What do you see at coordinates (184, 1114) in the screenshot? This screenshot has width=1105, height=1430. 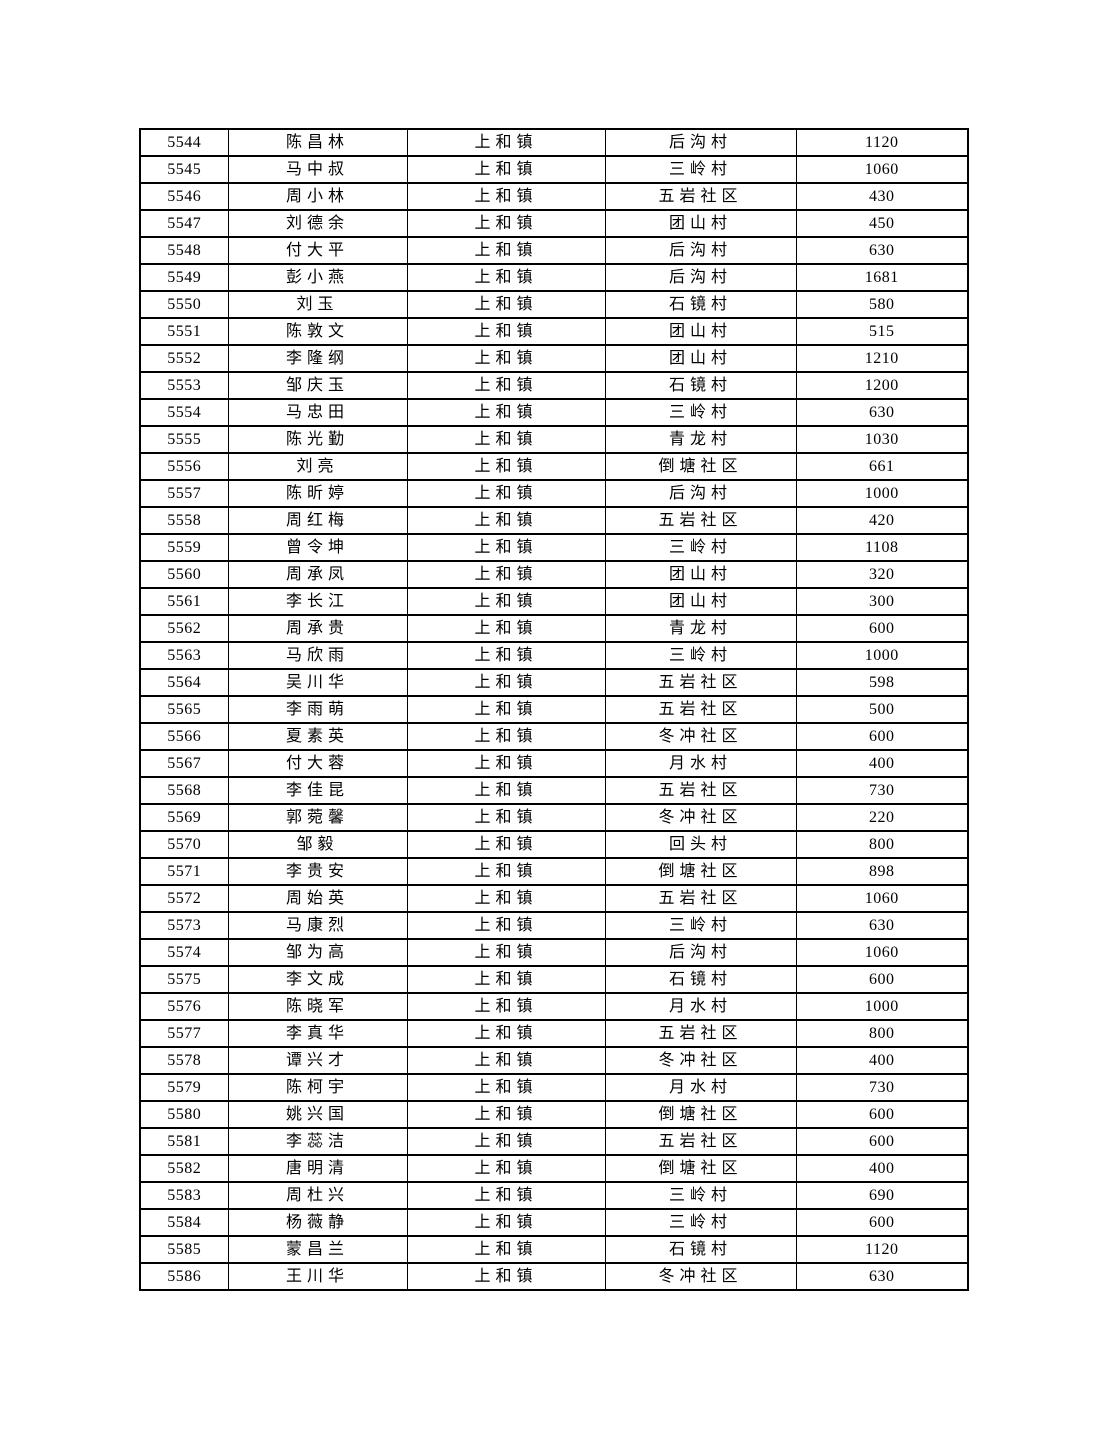 I see `table-cell-serial-number: 5580` at bounding box center [184, 1114].